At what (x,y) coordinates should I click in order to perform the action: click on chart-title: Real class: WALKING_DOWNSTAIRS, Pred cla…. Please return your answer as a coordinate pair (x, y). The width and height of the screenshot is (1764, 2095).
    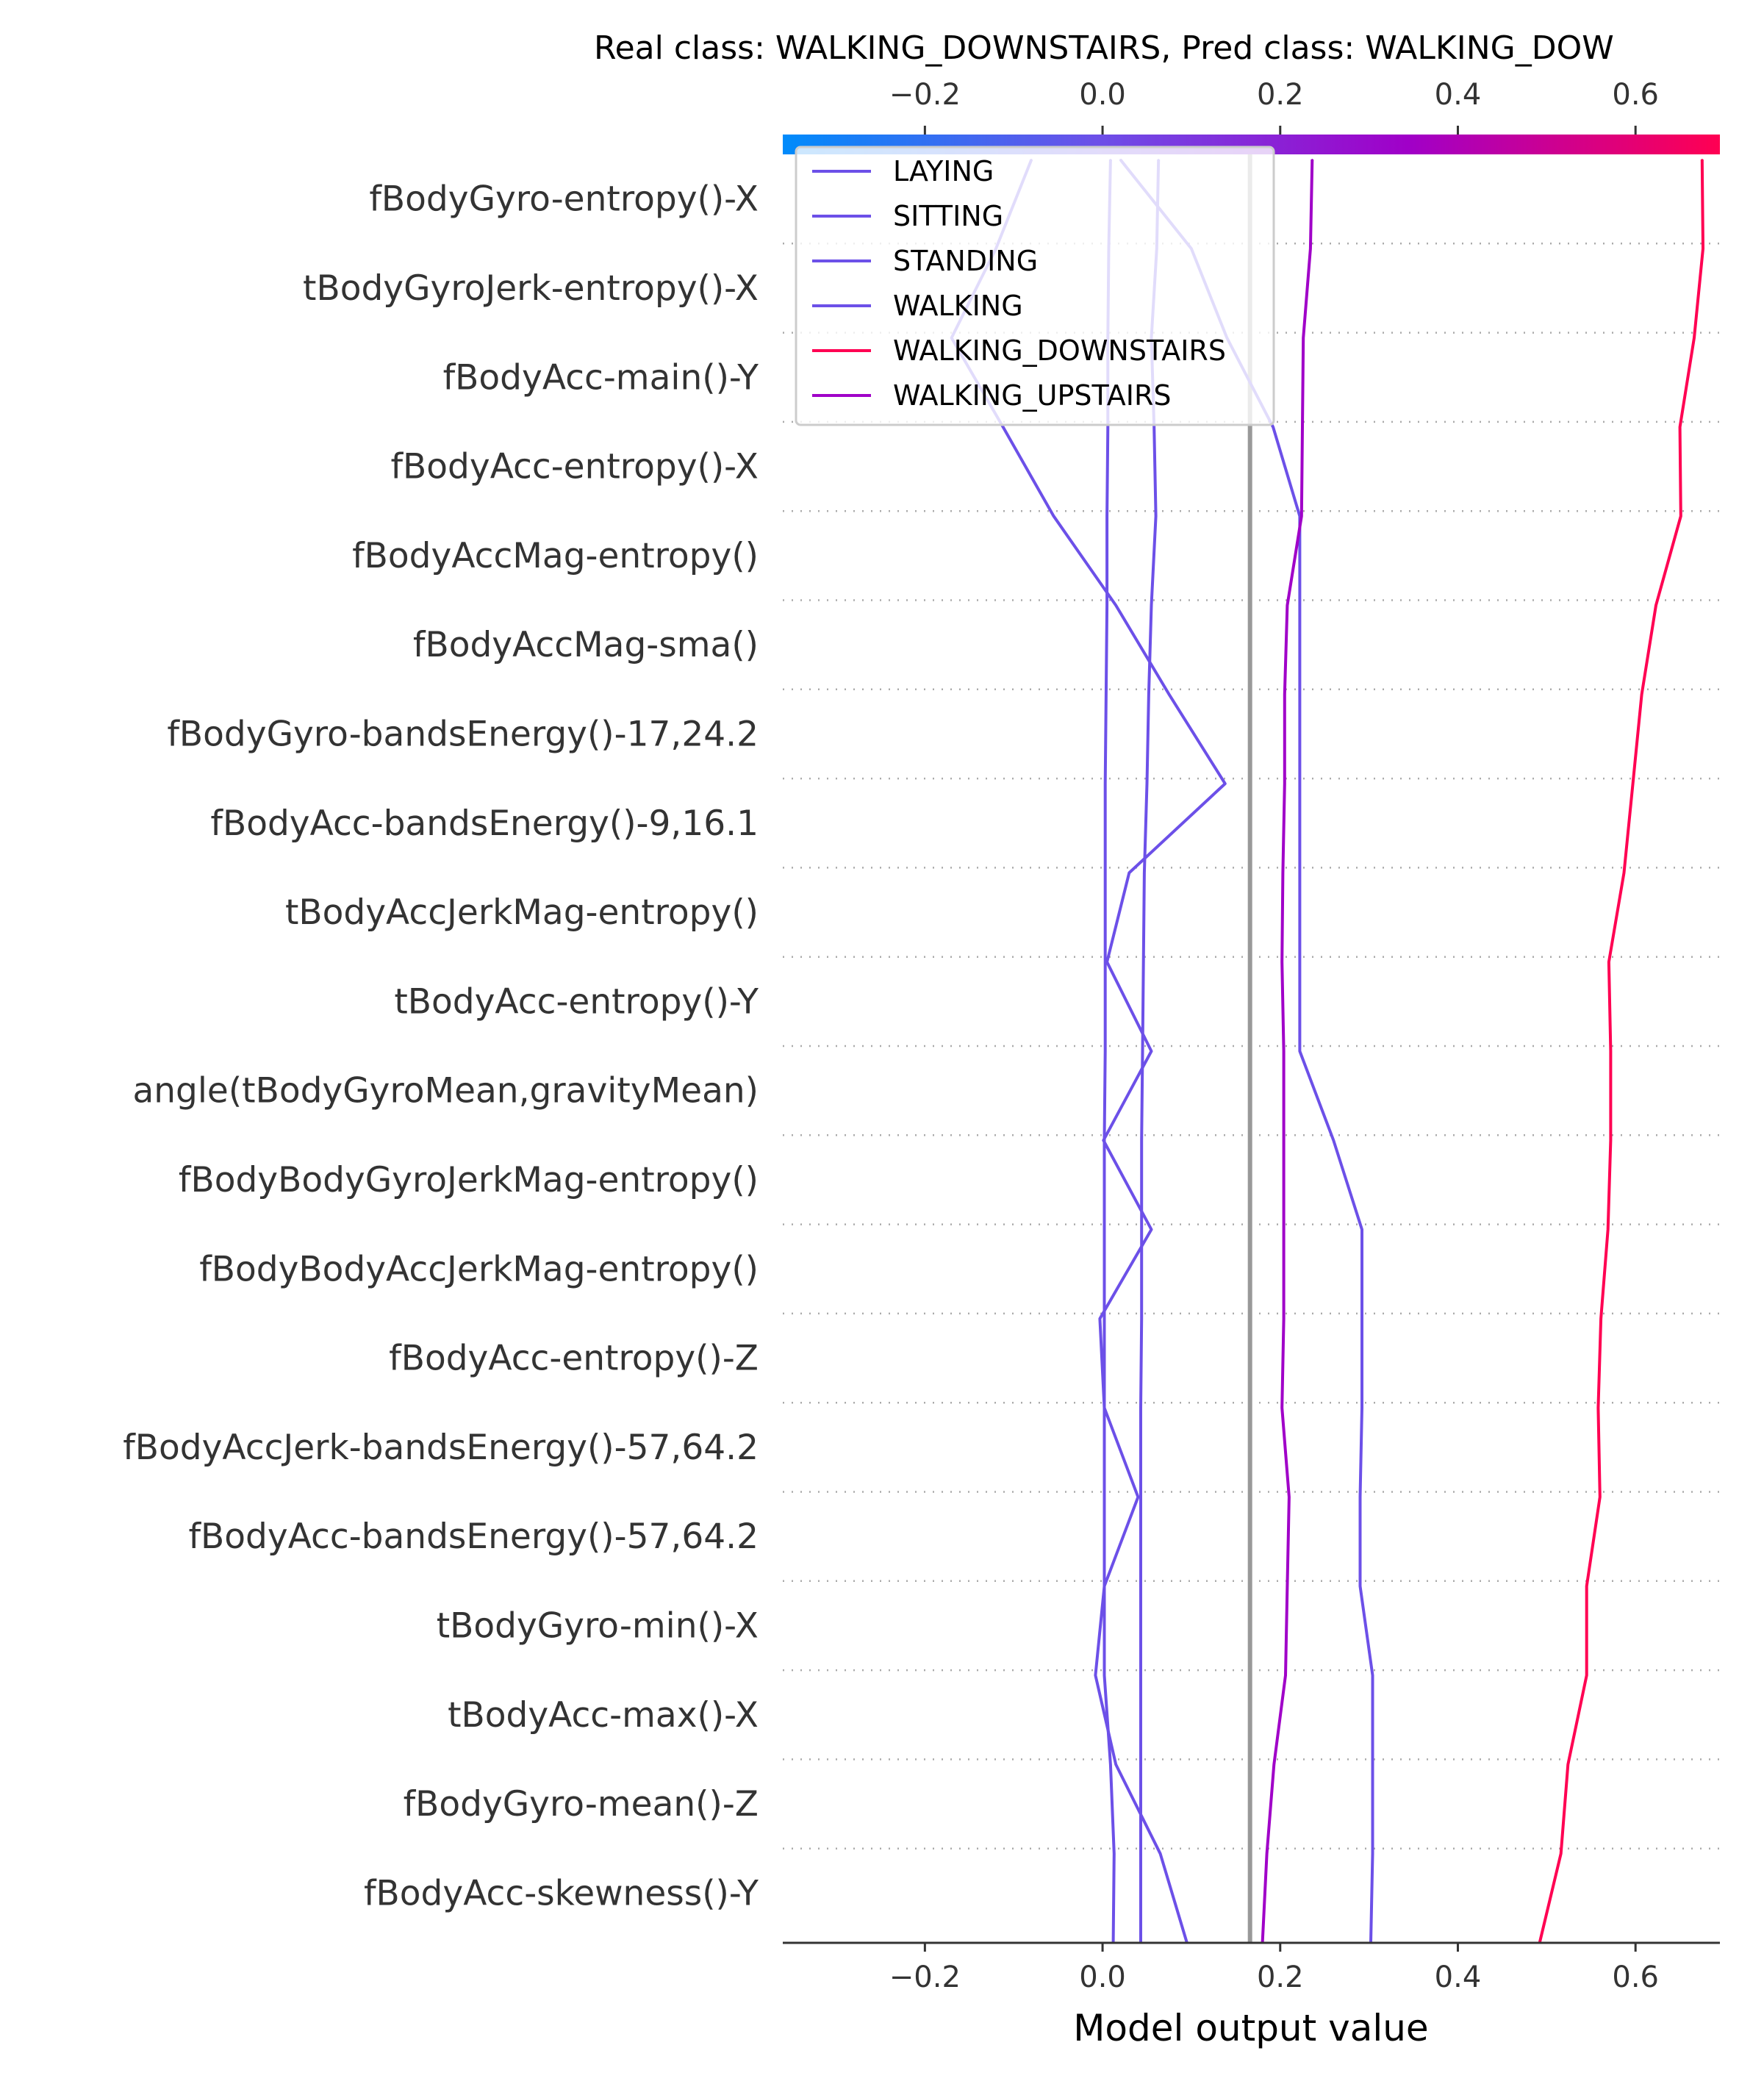
    Looking at the image, I should click on (1104, 48).